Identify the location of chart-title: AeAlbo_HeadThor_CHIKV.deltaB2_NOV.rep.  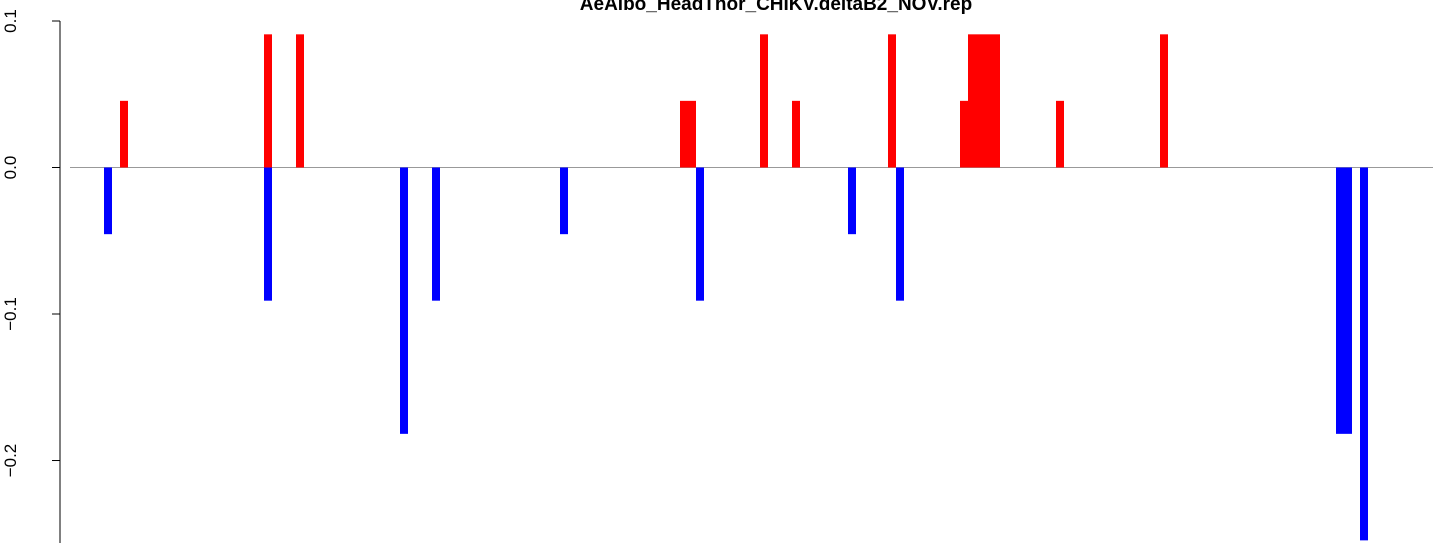
(776, 7).